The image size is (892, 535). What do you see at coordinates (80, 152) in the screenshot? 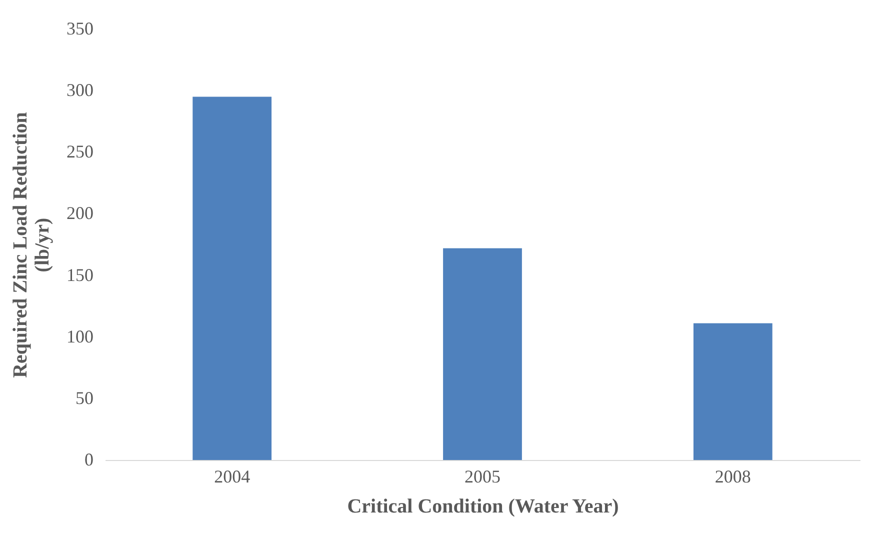
I see `y-tick-label: 250` at bounding box center [80, 152].